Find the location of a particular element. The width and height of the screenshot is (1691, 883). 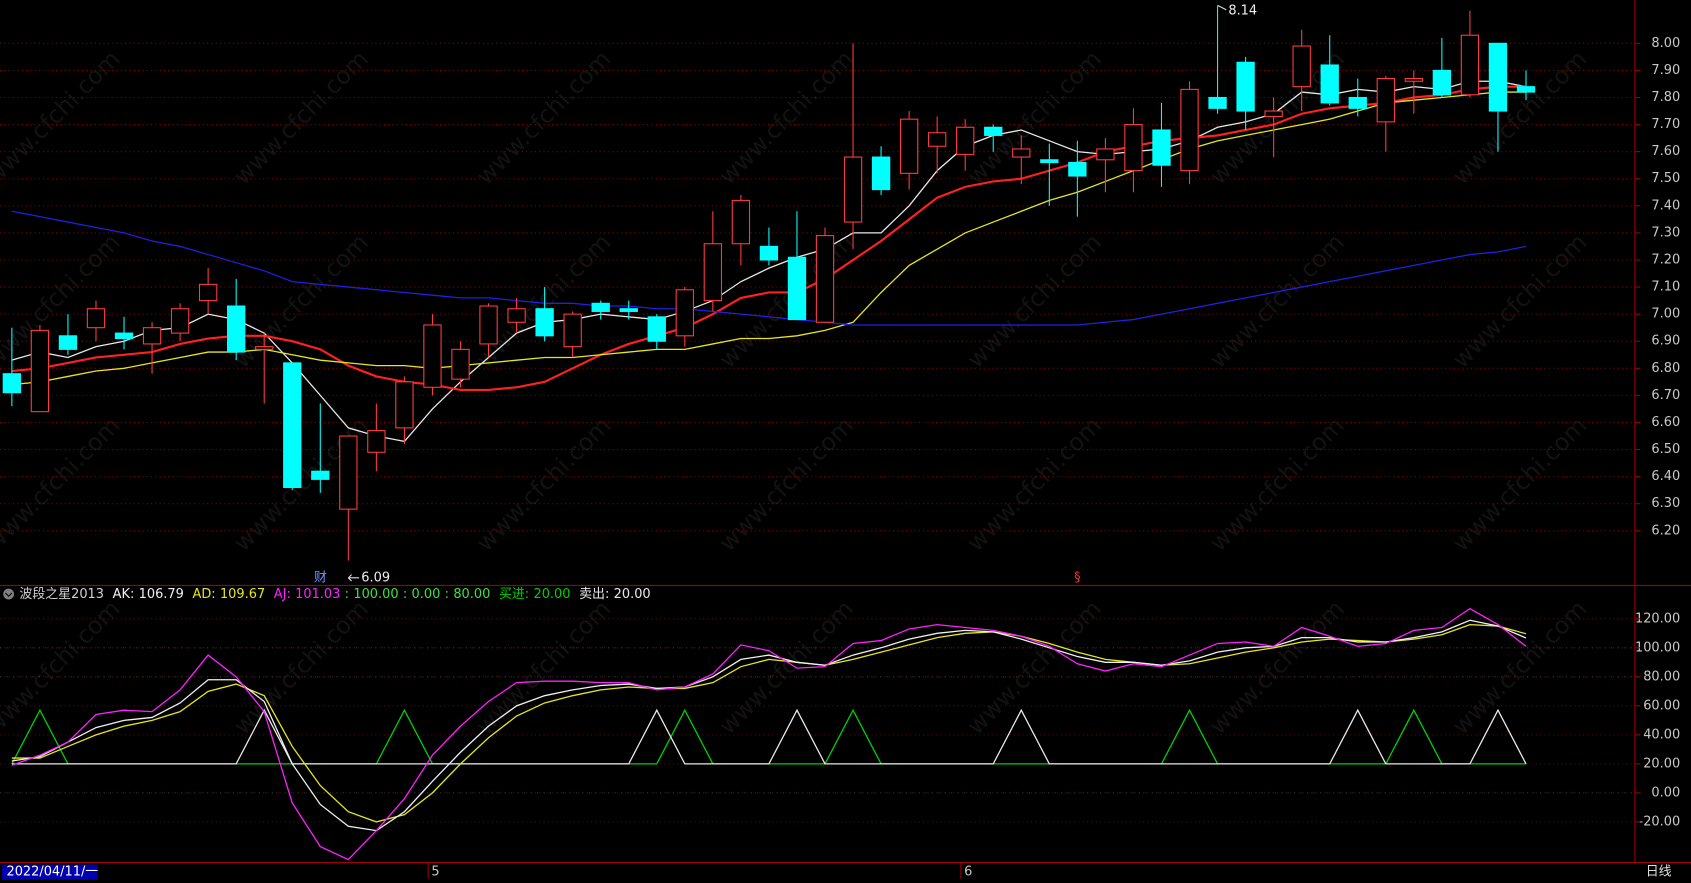

indicator-icon is located at coordinates (9, 594).